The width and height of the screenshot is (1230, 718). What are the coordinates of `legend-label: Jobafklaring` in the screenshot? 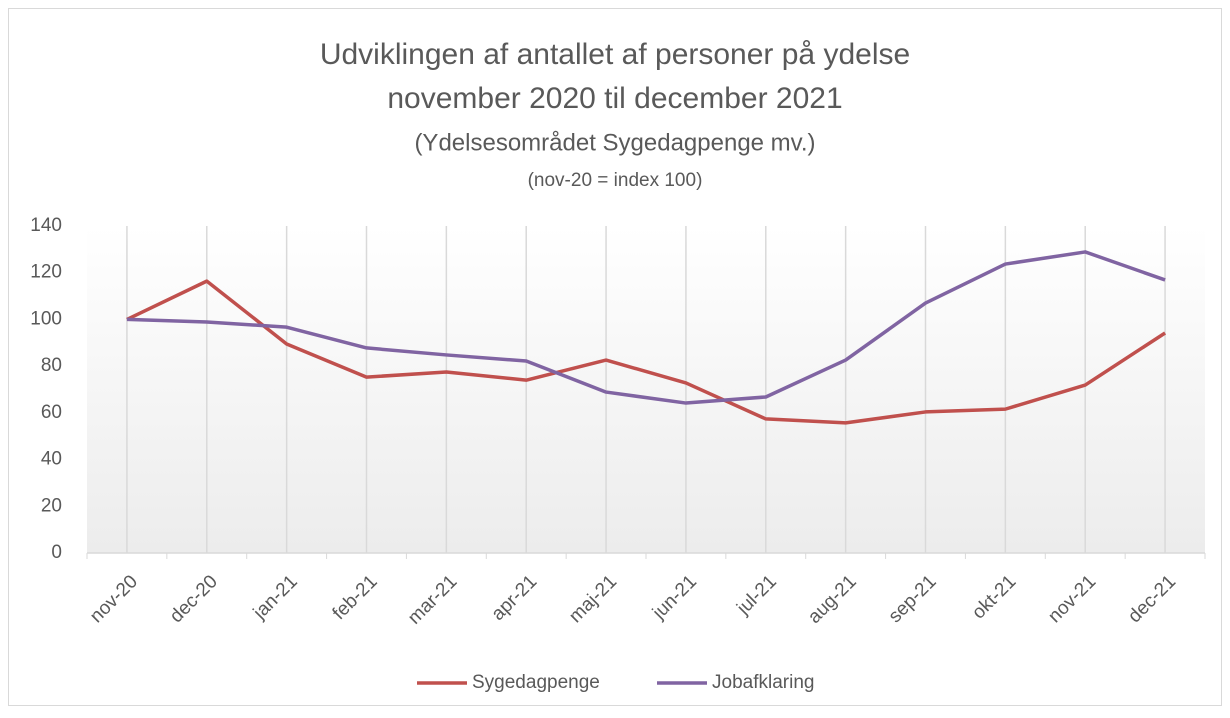 It's located at (763, 682).